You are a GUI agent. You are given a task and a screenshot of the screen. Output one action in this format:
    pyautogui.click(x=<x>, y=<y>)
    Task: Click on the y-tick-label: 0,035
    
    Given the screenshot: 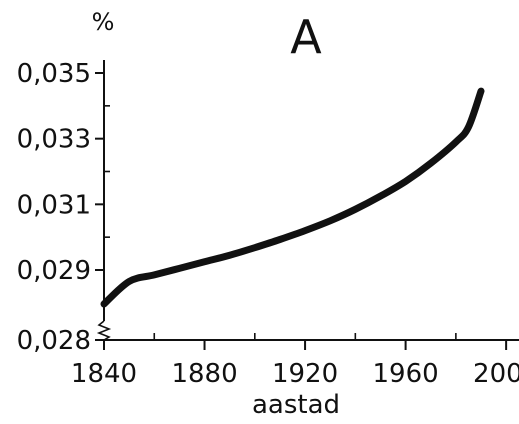 What is the action you would take?
    pyautogui.click(x=54, y=74)
    